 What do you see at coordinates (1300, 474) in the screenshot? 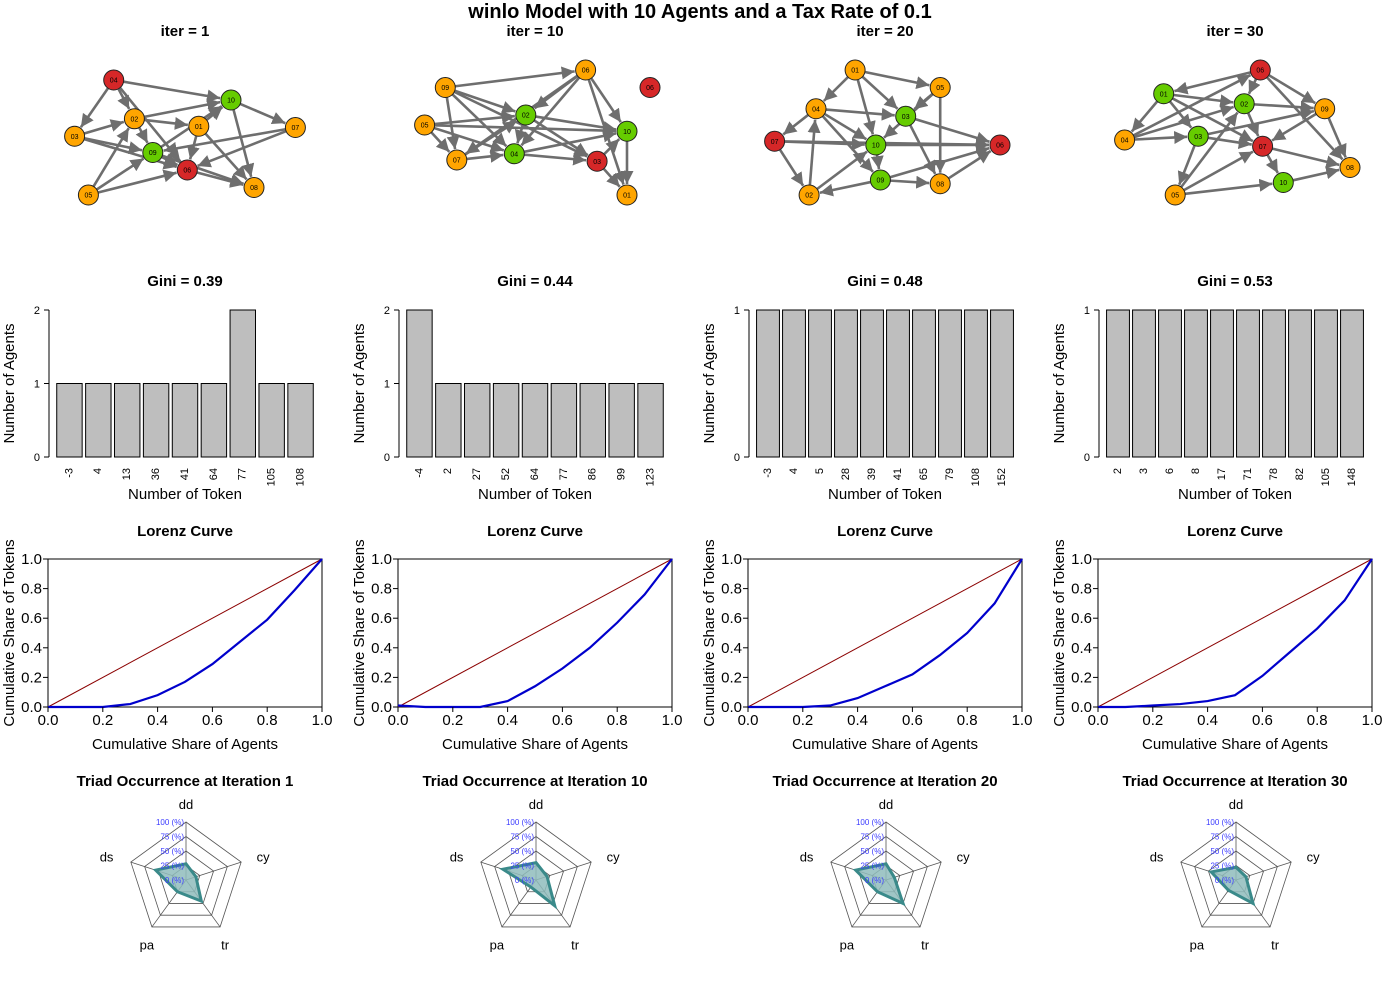
I see `x-tick-label: 82` at bounding box center [1300, 474].